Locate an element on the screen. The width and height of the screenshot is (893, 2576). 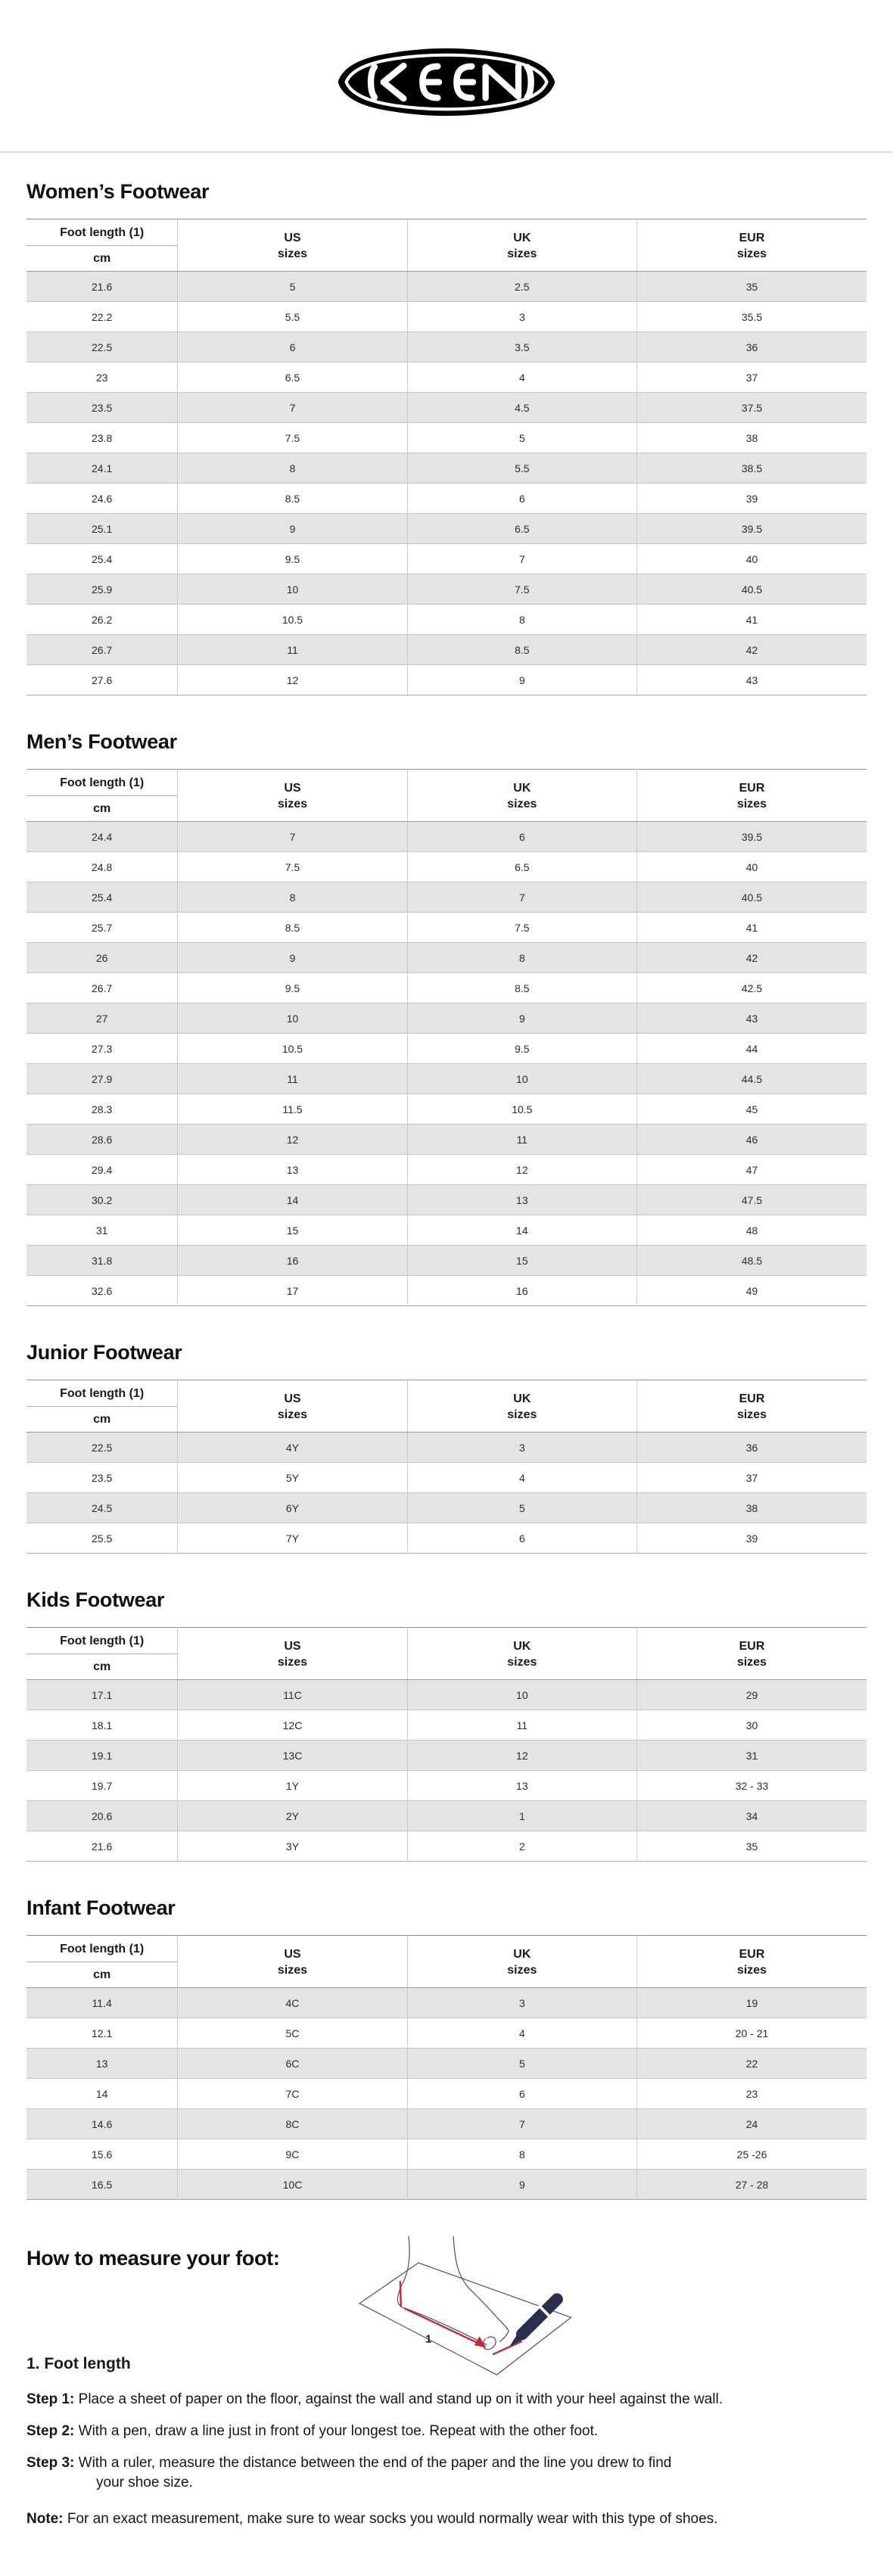
size-cell: 12.1 is located at coordinates (102, 2033).